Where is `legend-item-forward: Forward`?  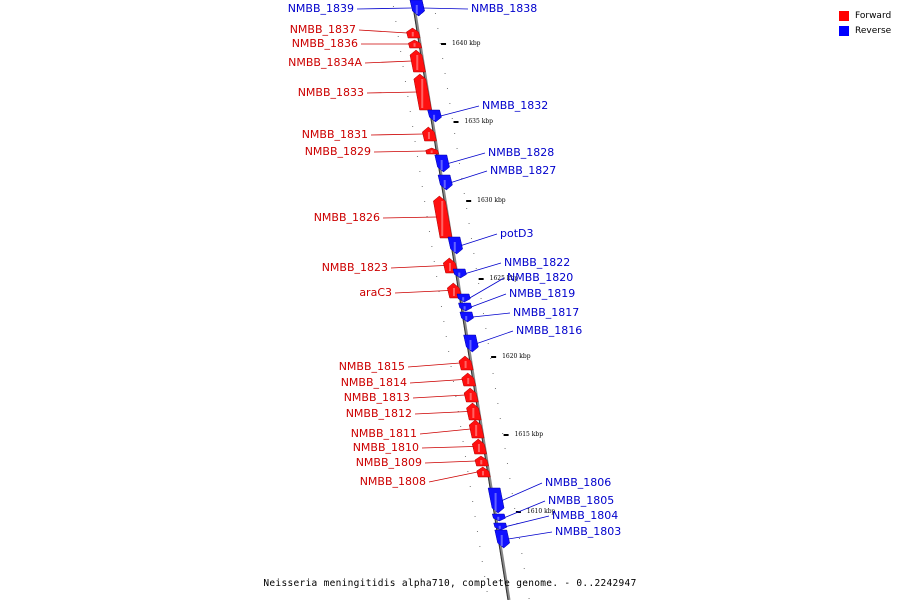
legend-item-forward: Forward is located at coordinates (865, 15).